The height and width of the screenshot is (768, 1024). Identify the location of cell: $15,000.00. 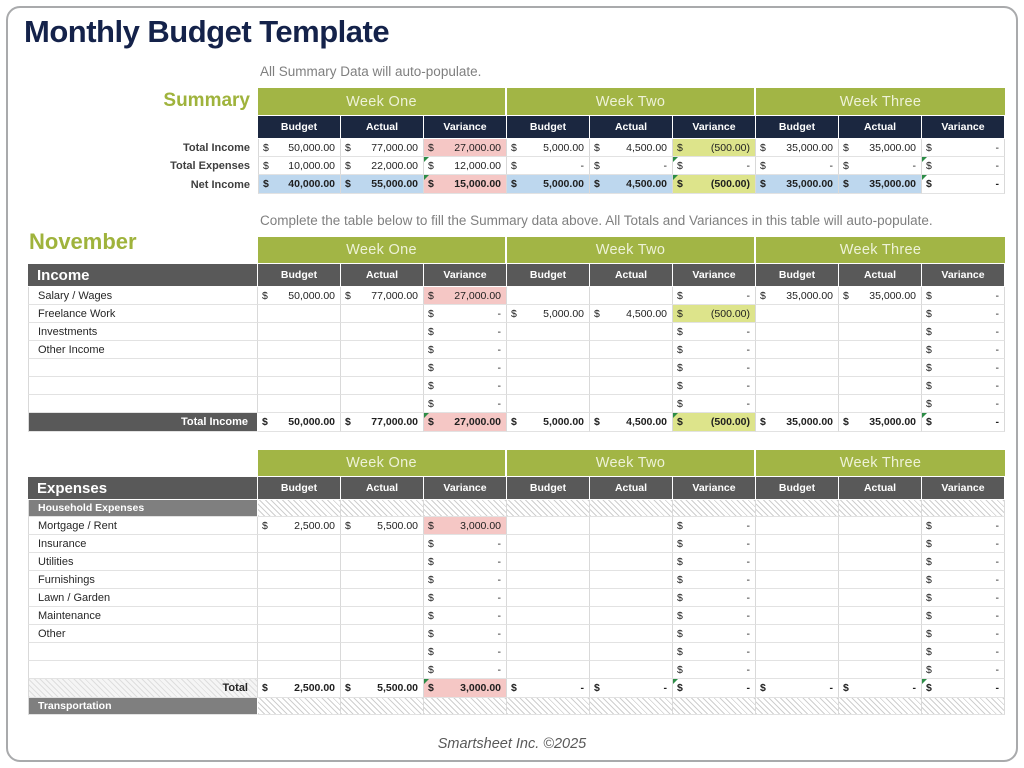
(465, 184).